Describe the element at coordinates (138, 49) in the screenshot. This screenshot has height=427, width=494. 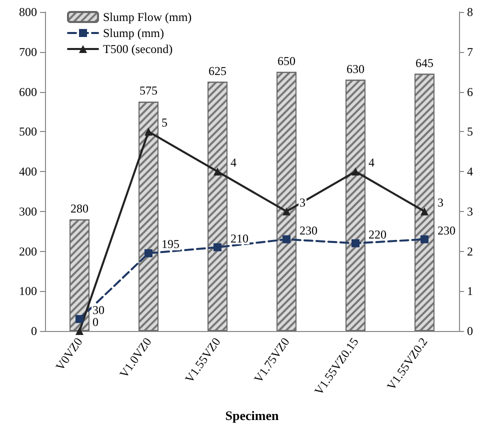
I see `legend-label: T500 (second)` at that location.